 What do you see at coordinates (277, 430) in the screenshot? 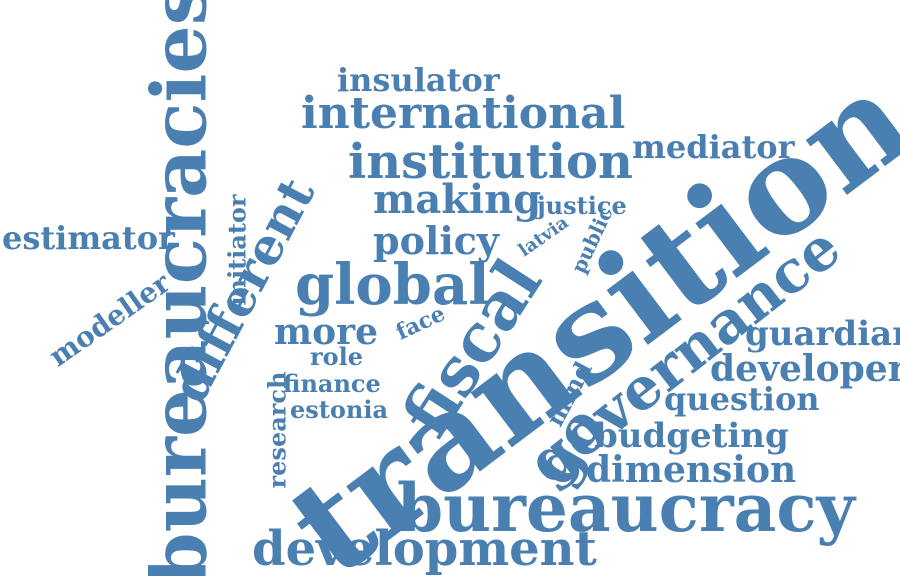
I see `word-research: research` at bounding box center [277, 430].